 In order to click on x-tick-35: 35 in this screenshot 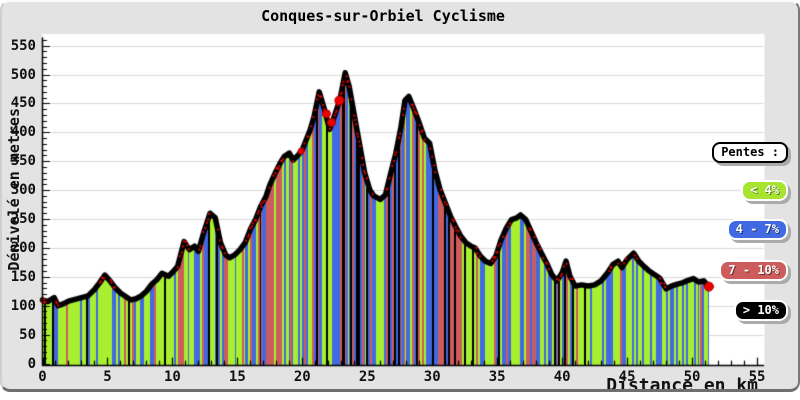, I will do `click(497, 377)`.